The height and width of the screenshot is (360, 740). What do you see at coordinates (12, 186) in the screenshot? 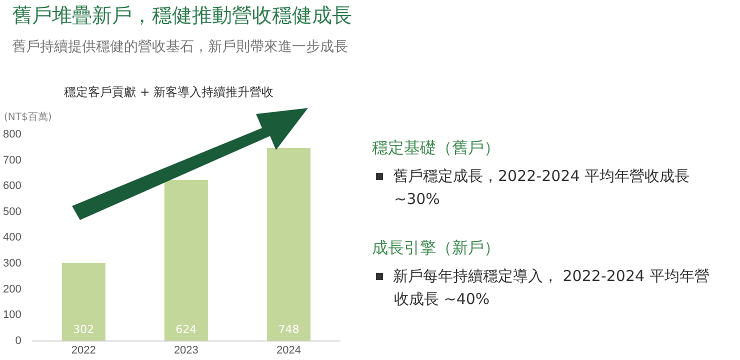
I see `y-tick-label: 600` at bounding box center [12, 186].